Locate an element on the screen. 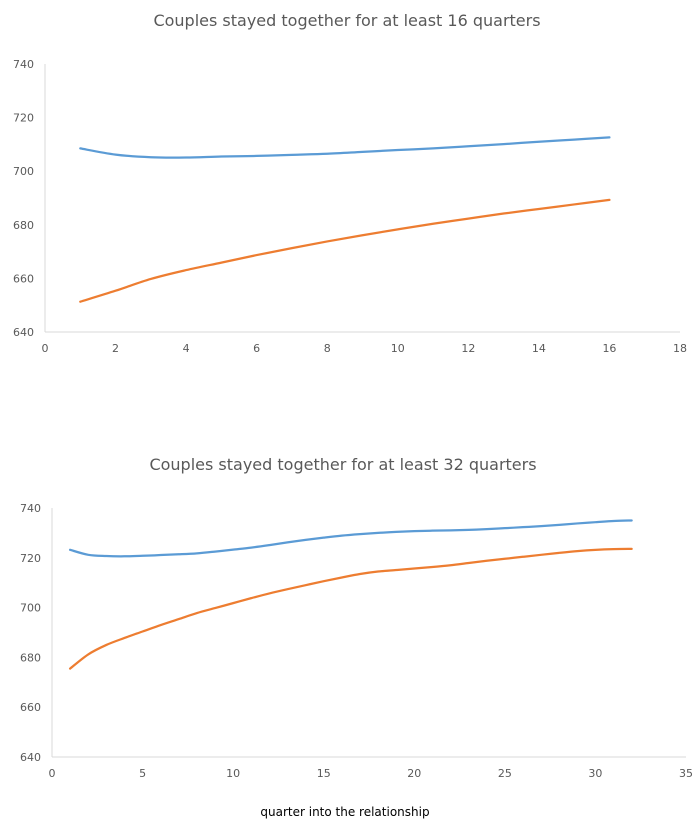 The height and width of the screenshot is (823, 694). chart-2-x-axis-label: quarter into the relationship is located at coordinates (344, 812).